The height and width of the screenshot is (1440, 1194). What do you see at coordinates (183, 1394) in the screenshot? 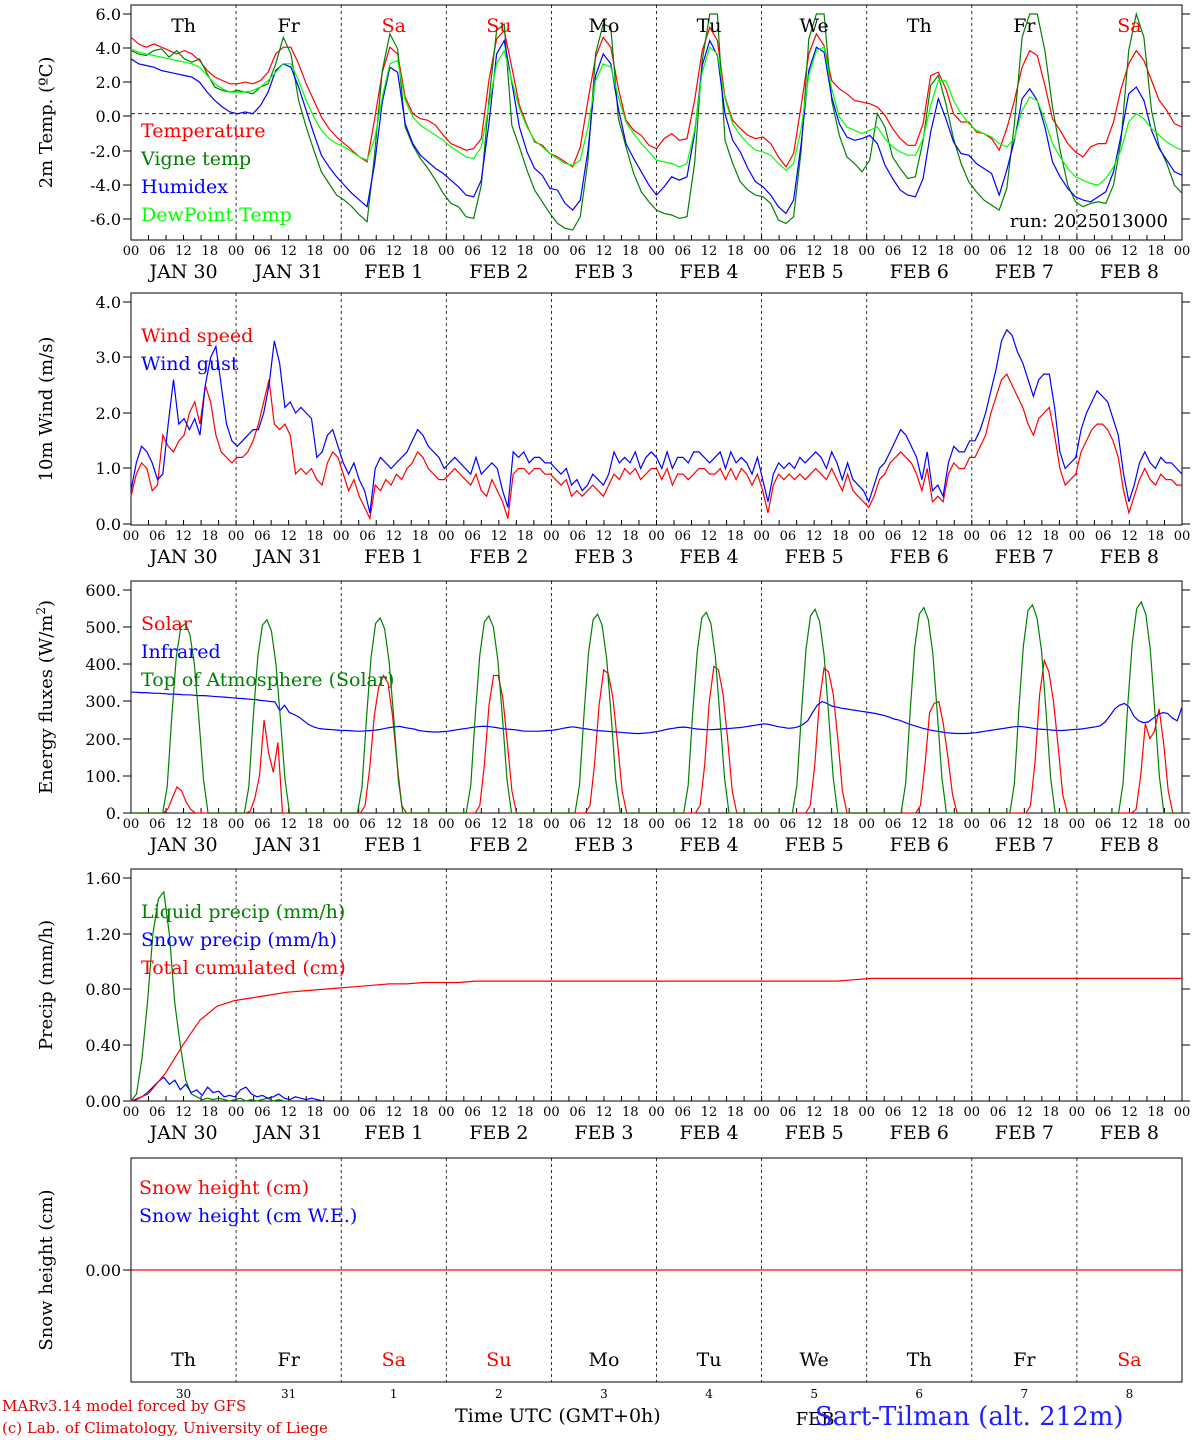
I see `day-number-label: 30` at bounding box center [183, 1394].